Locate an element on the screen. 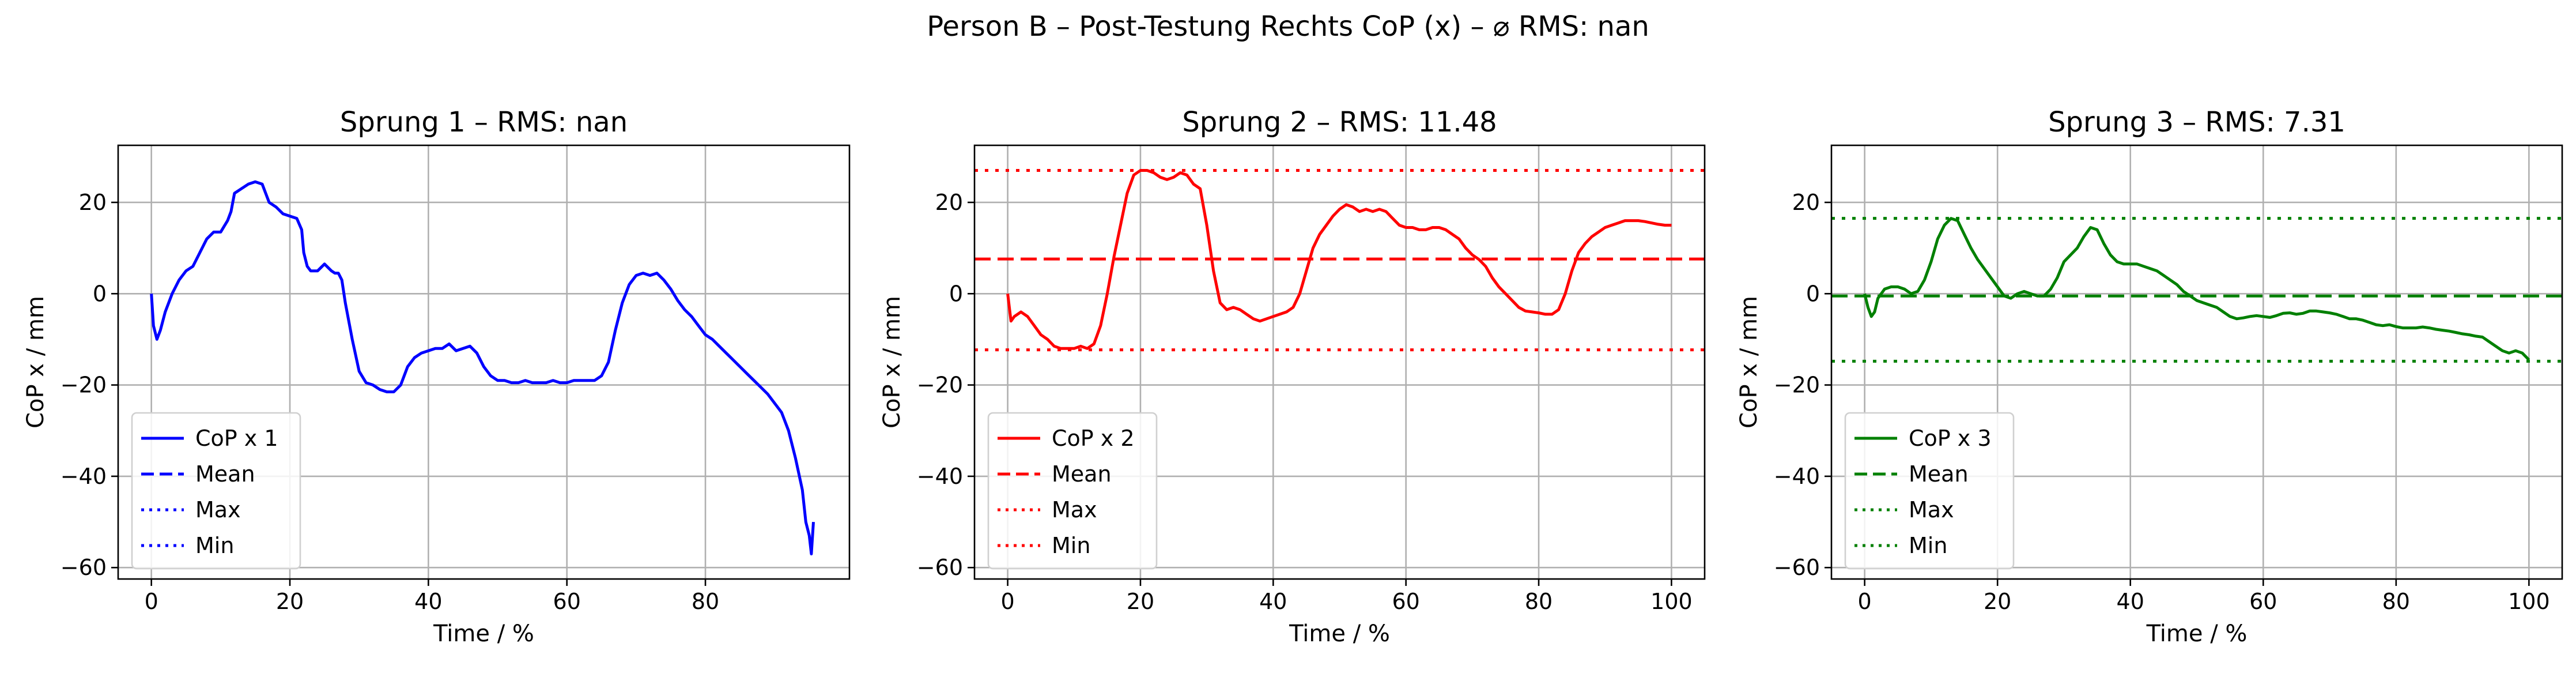 This screenshot has width=2576, height=673. legend-label: CoP x 2 is located at coordinates (1093, 438).